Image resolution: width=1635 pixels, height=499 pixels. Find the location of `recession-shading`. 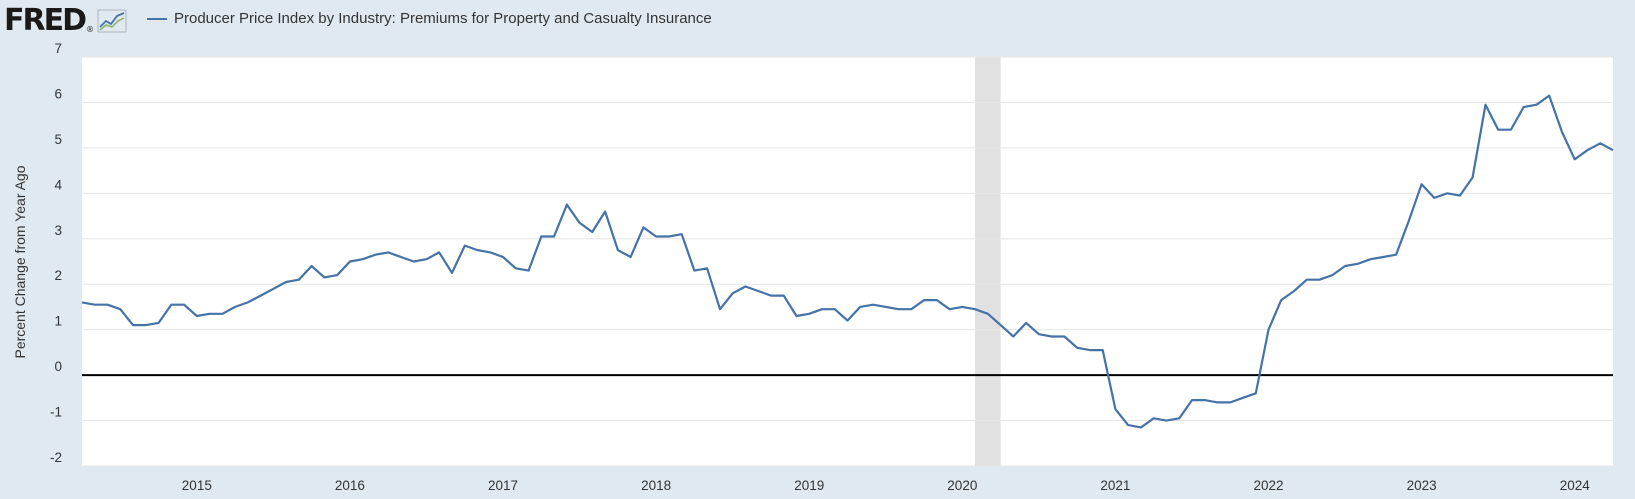

recession-shading is located at coordinates (988, 261).